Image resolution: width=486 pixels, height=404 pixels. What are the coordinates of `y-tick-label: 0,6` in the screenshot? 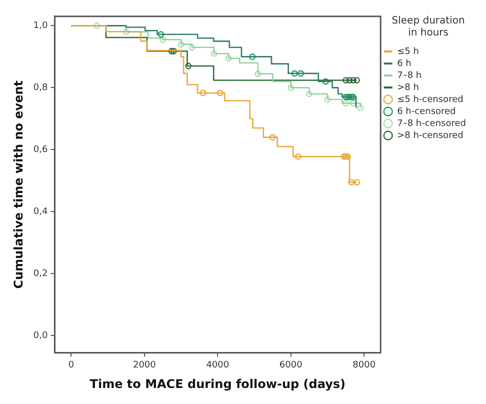 It's located at (40, 150).